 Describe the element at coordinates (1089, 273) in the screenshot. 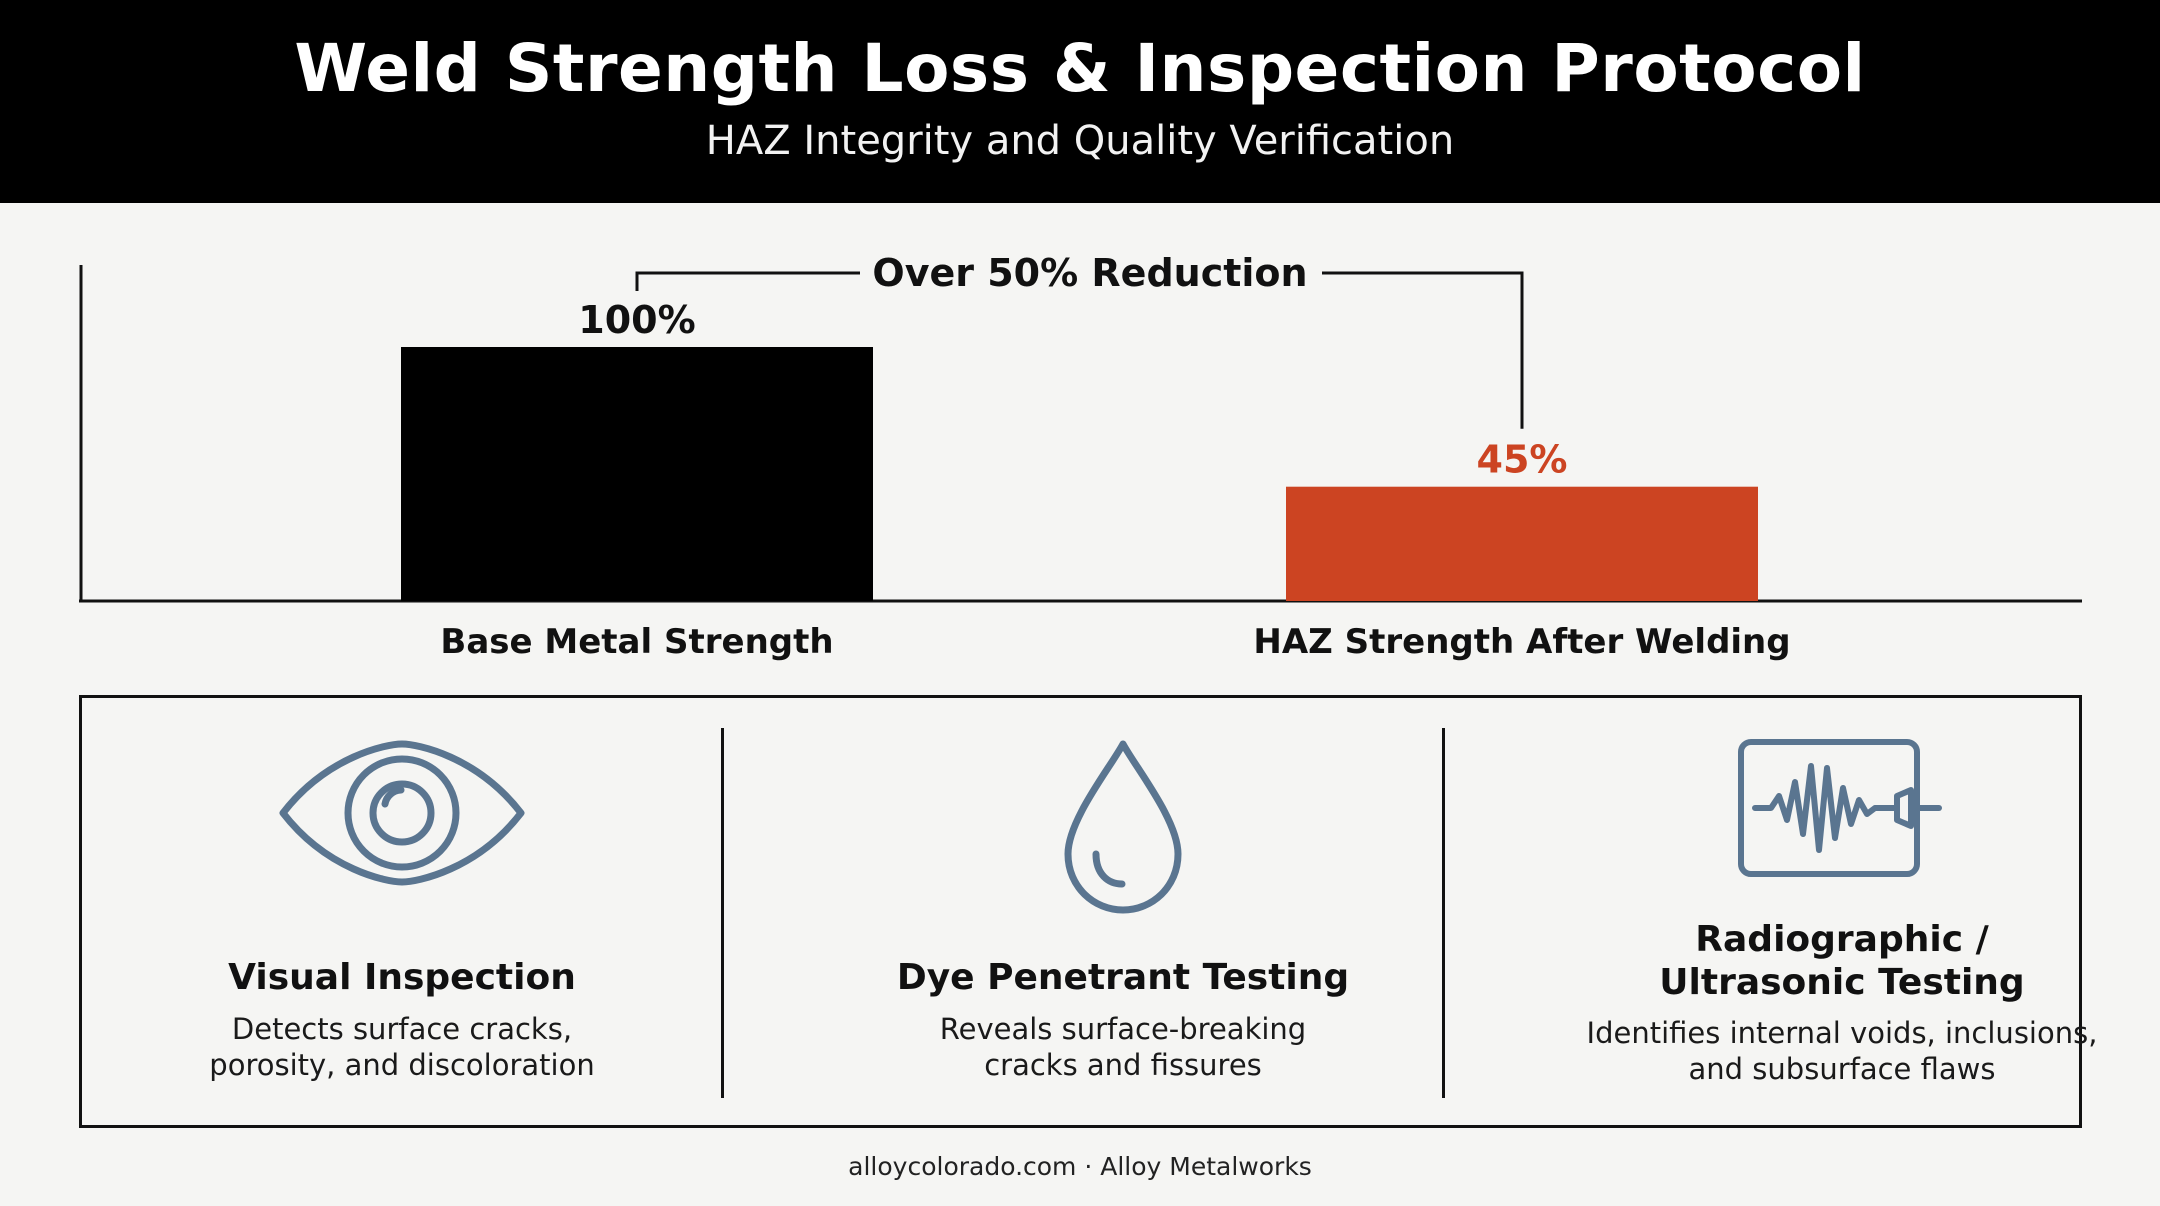

I see `reduction-annotation: Over 50% Reduction` at that location.